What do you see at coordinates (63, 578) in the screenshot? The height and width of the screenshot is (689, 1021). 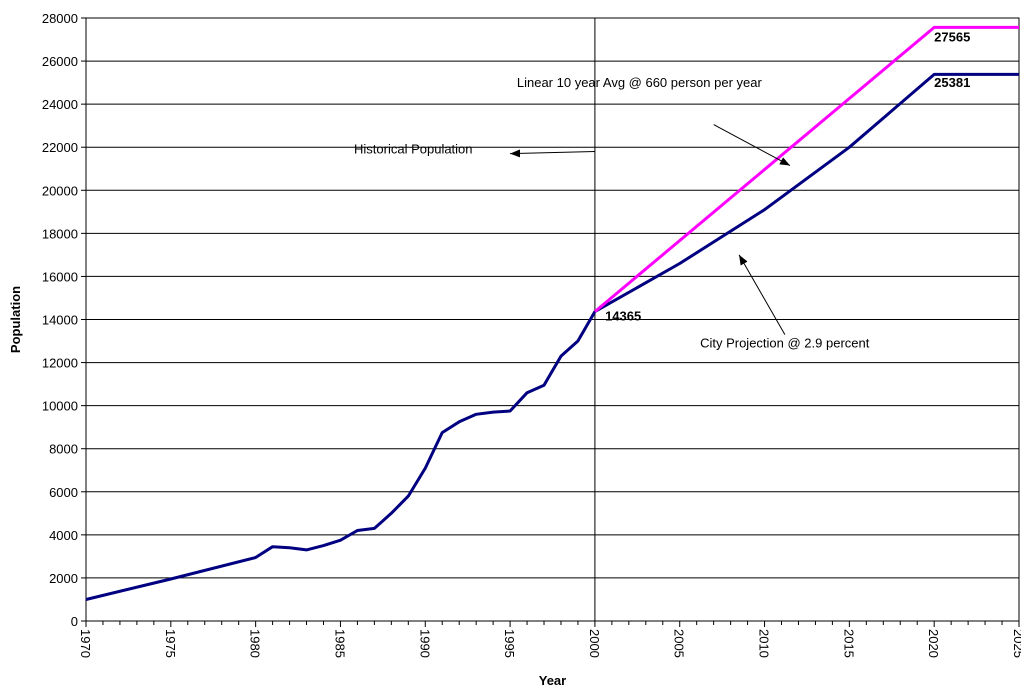 I see `y-tick-label: 2000` at bounding box center [63, 578].